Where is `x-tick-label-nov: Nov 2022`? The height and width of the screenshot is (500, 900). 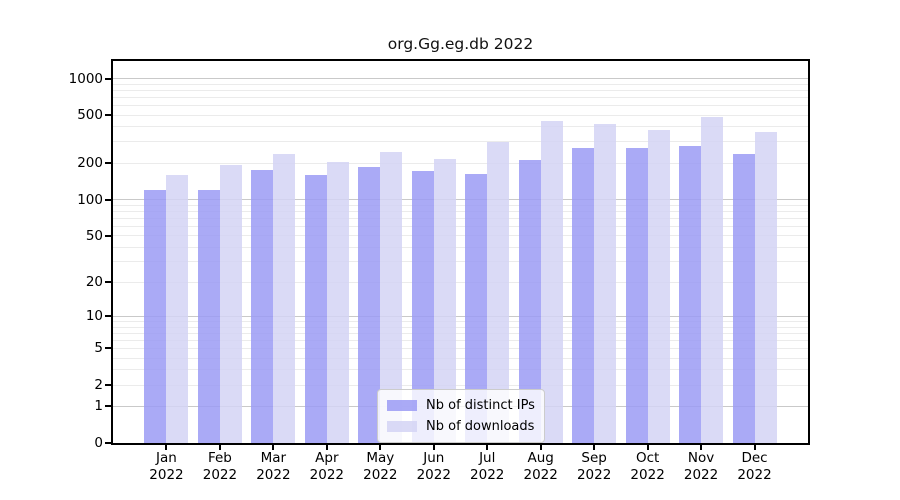 x-tick-label-nov: Nov 2022 is located at coordinates (701, 466).